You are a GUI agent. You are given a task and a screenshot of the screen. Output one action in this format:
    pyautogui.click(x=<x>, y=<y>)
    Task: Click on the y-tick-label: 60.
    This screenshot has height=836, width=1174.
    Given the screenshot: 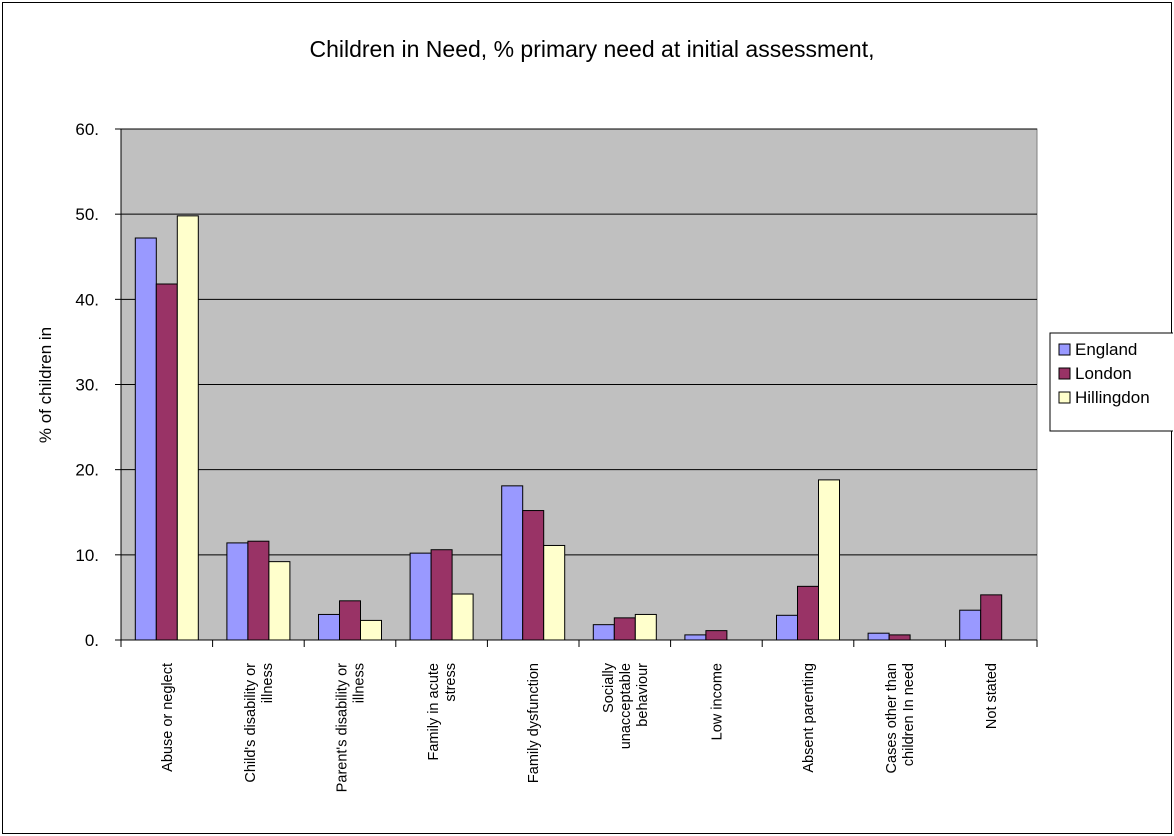 What is the action you would take?
    pyautogui.click(x=87, y=129)
    